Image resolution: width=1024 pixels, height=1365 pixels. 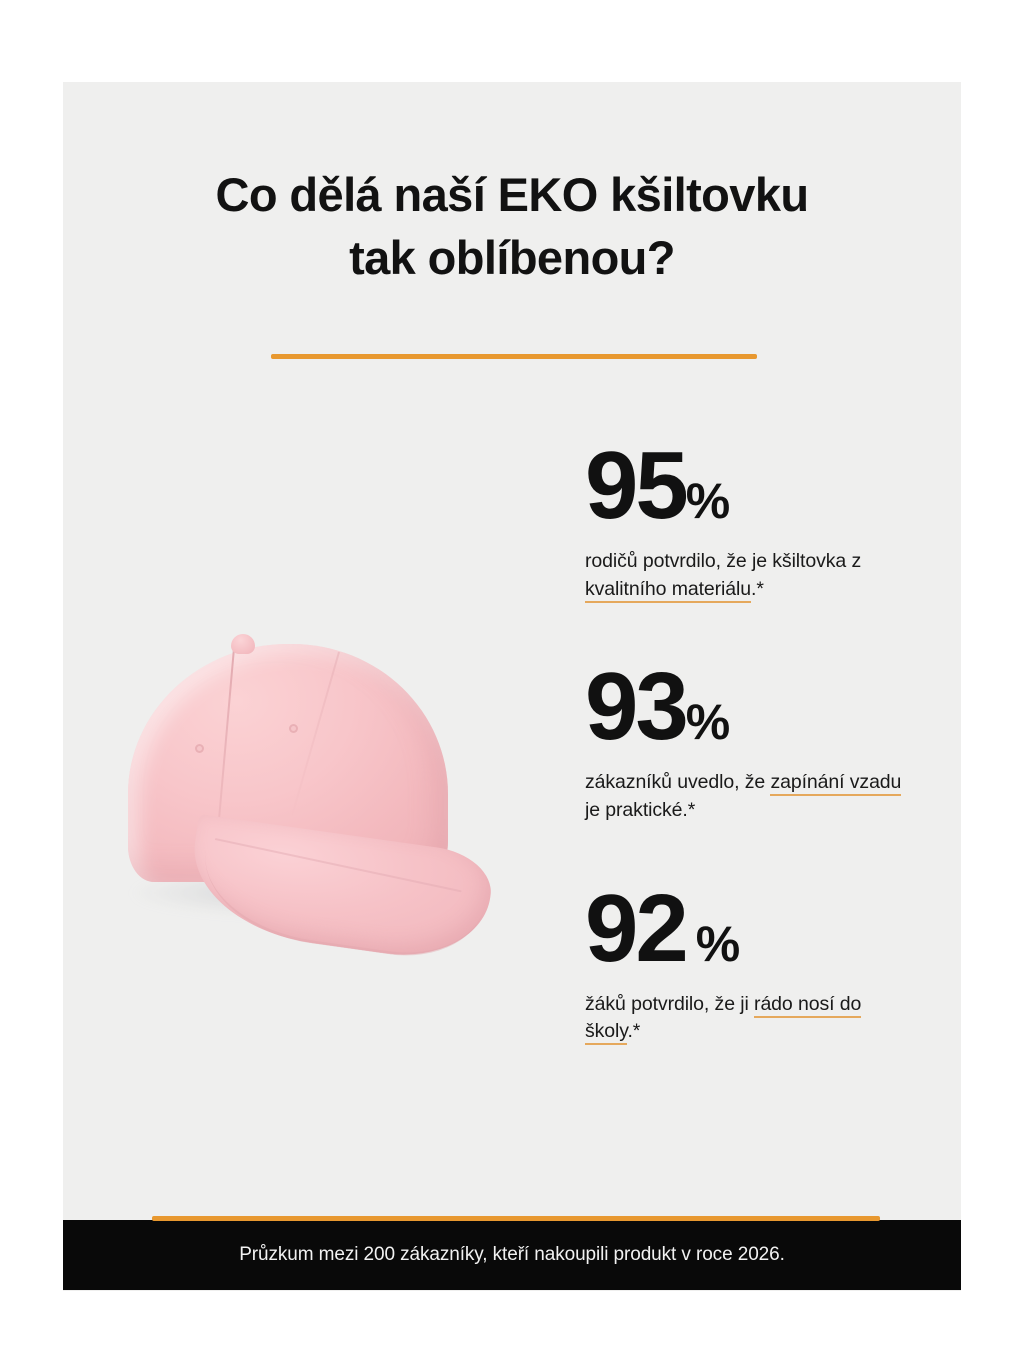 What do you see at coordinates (199, 748) in the screenshot?
I see `cap-eyelet-left` at bounding box center [199, 748].